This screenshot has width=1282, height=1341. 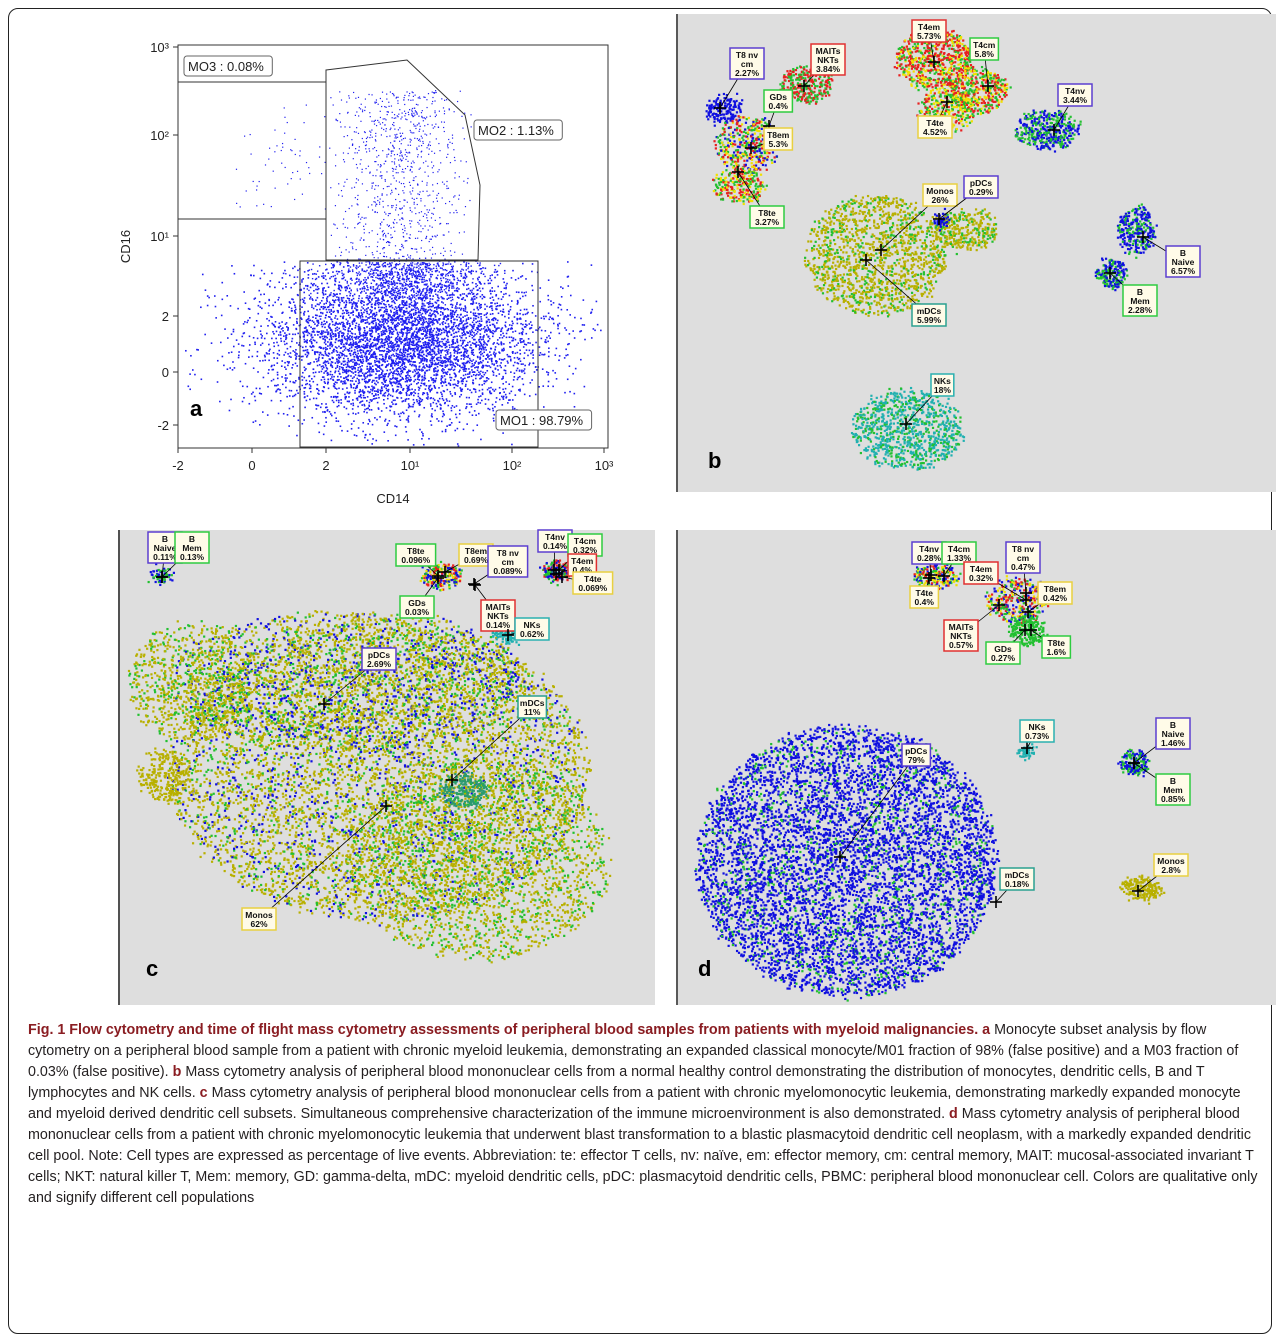 I want to click on gate-label-mo3: MO3 : 0.08%, so click(x=226, y=66).